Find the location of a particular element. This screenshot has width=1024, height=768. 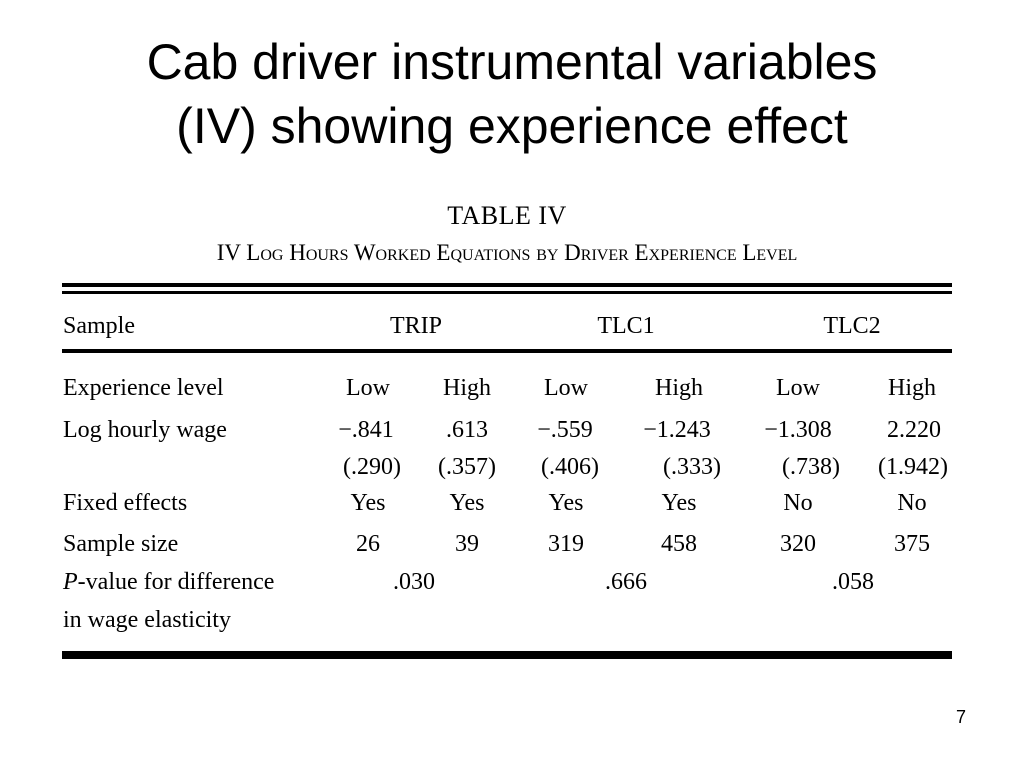

fixed-effects-trip-high: Yes is located at coordinates (467, 503).